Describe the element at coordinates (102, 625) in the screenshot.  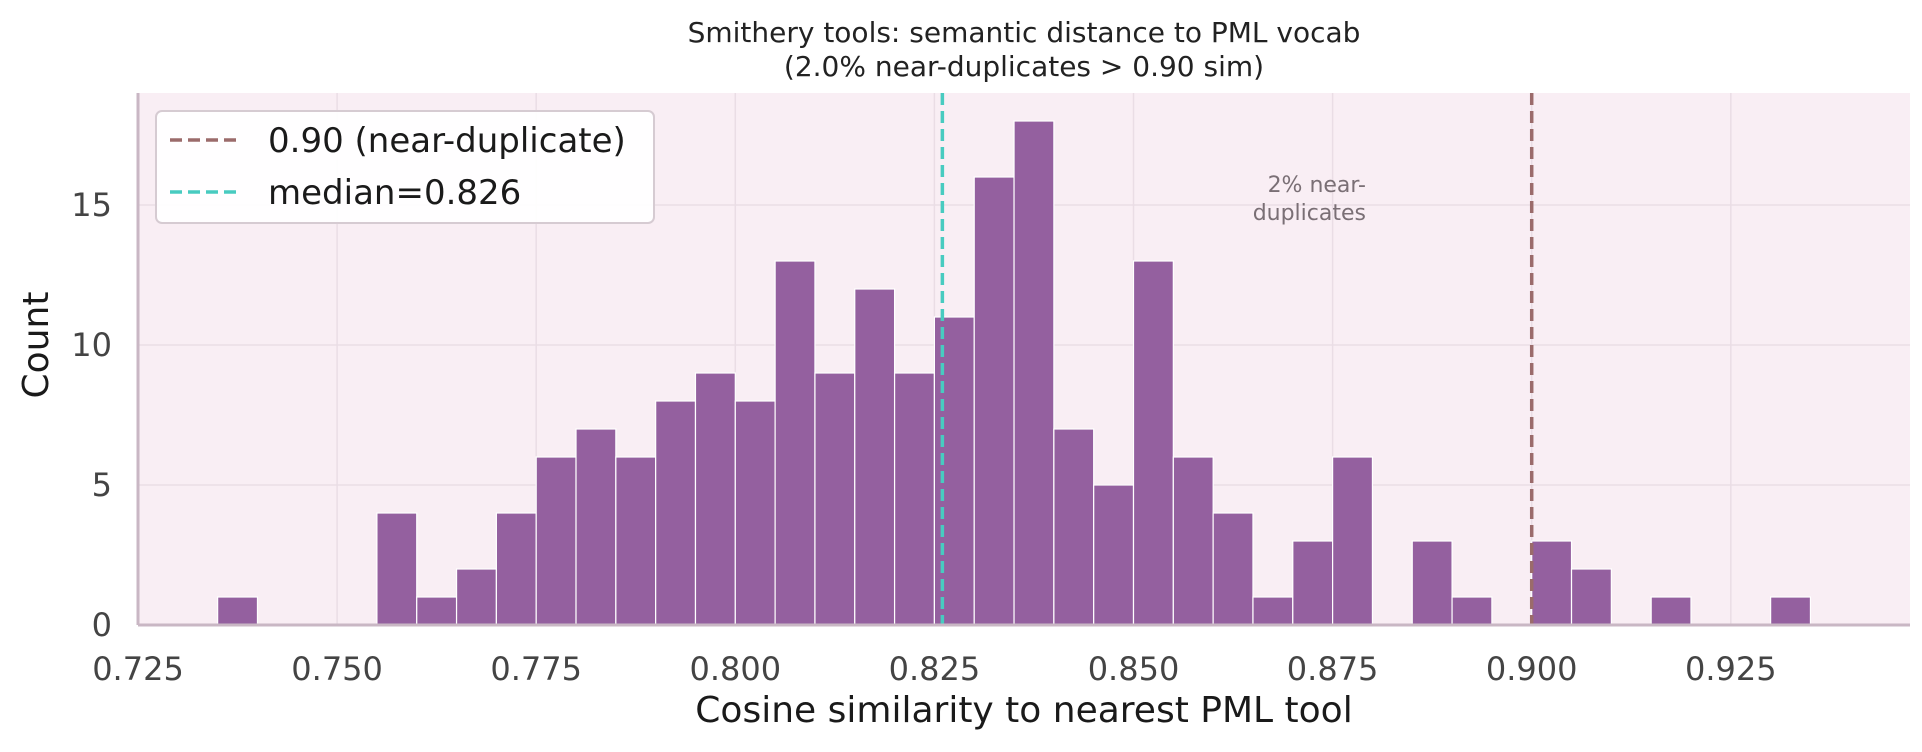
I see `y-tick-label-0: 0` at that location.